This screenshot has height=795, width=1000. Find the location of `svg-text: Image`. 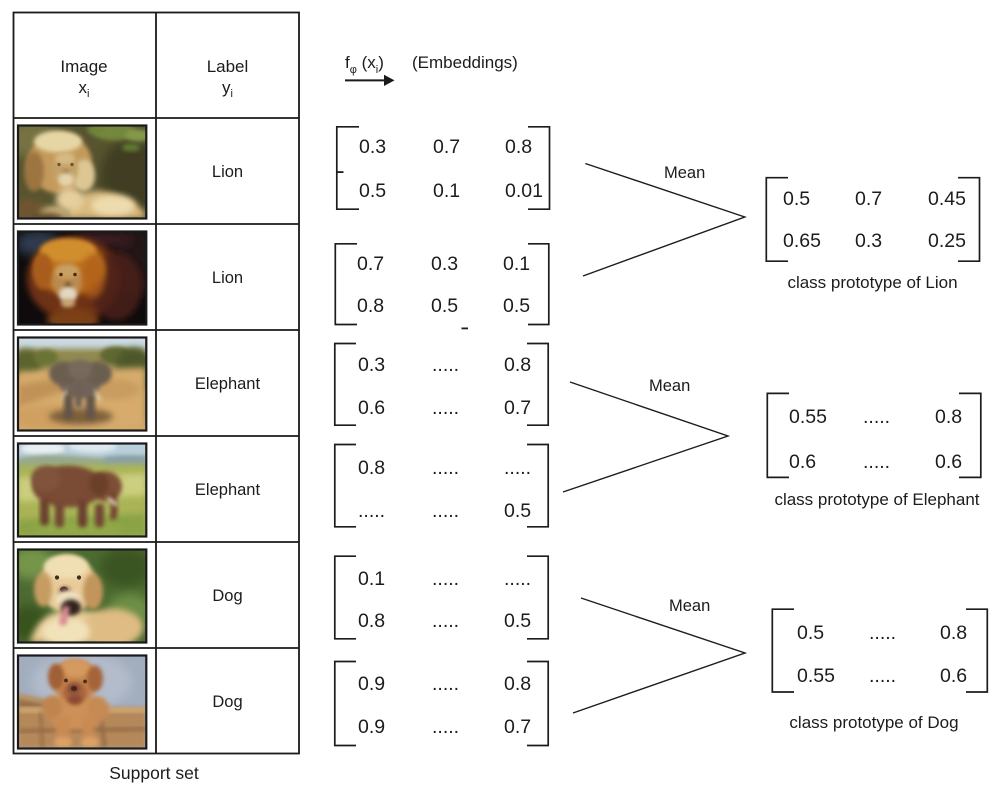

svg-text: Image is located at coordinates (83, 66).